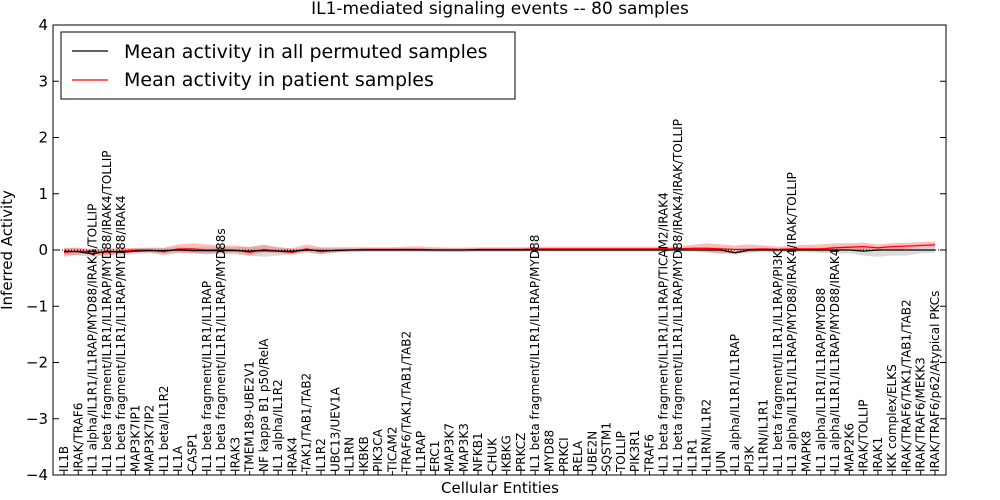 This screenshot has width=1000, height=500. What do you see at coordinates (221, 350) in the screenshot?
I see `x-tick-label: IL1 beta fragment/IL1R1/IL1RAP/MYD88s` at bounding box center [221, 350].